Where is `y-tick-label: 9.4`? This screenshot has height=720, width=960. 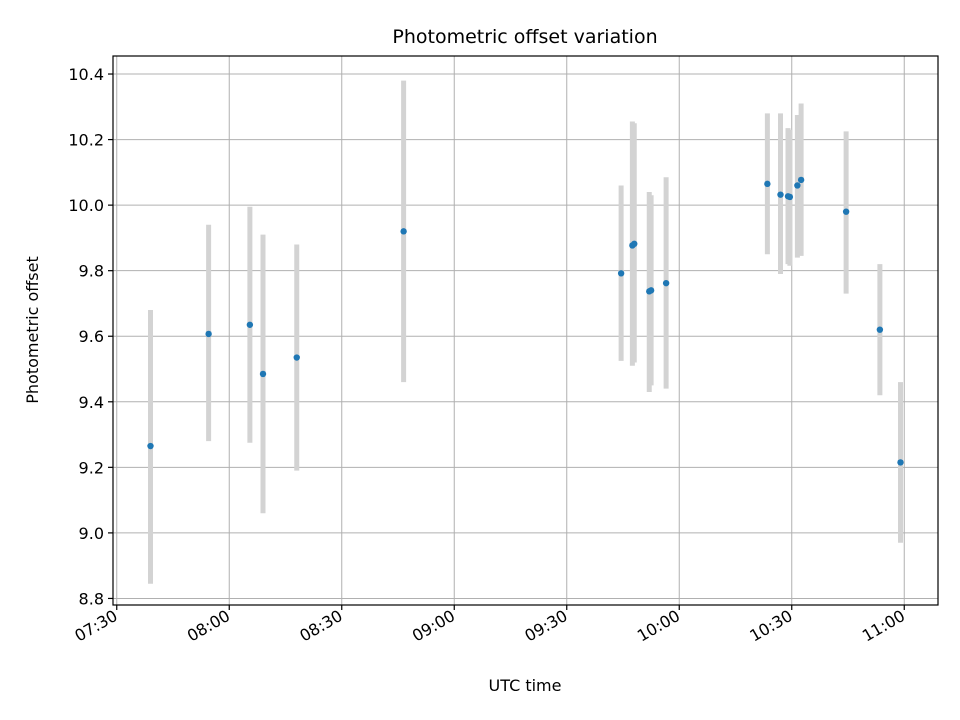
y-tick-label: 9.4 is located at coordinates (91, 402).